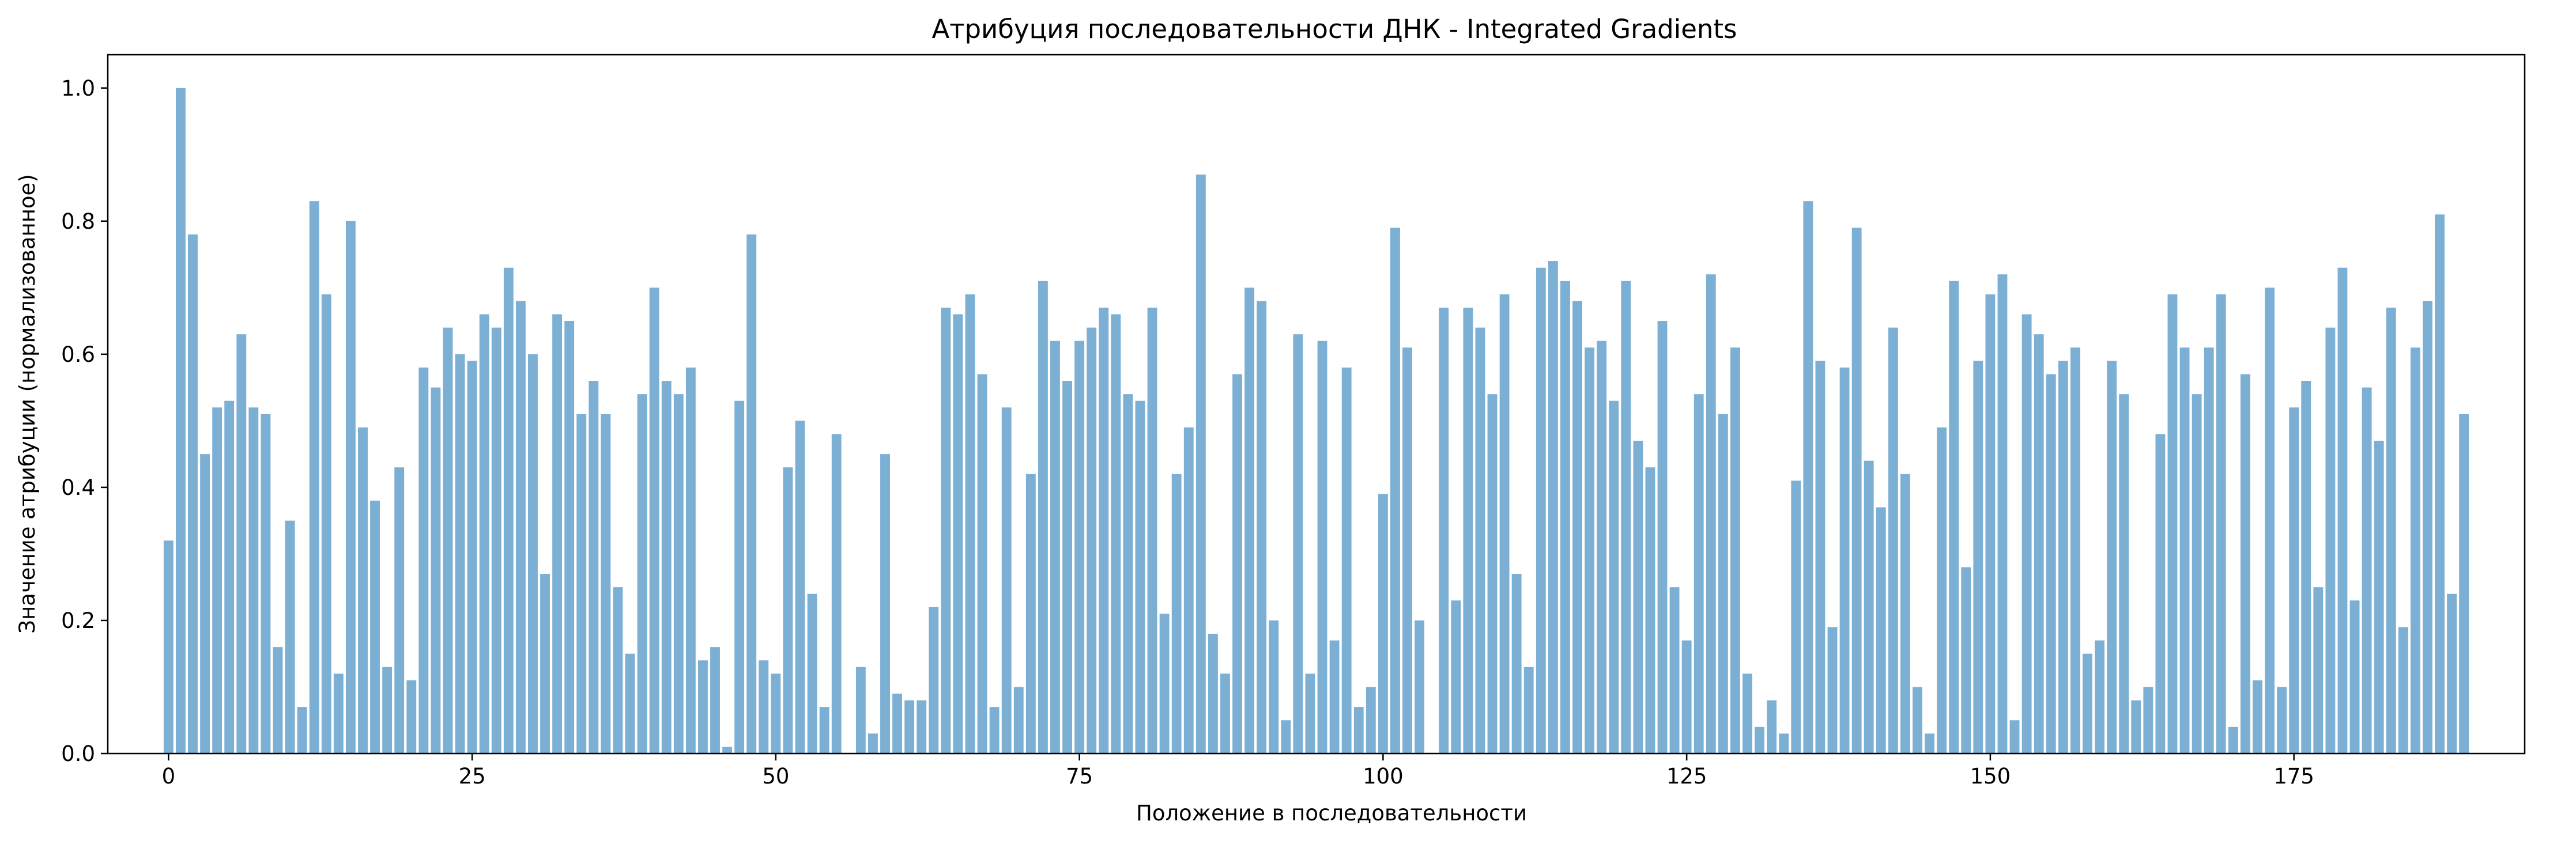 The height and width of the screenshot is (844, 2576). What do you see at coordinates (1383, 776) in the screenshot?
I see `x-tick-label-100: 100` at bounding box center [1383, 776].